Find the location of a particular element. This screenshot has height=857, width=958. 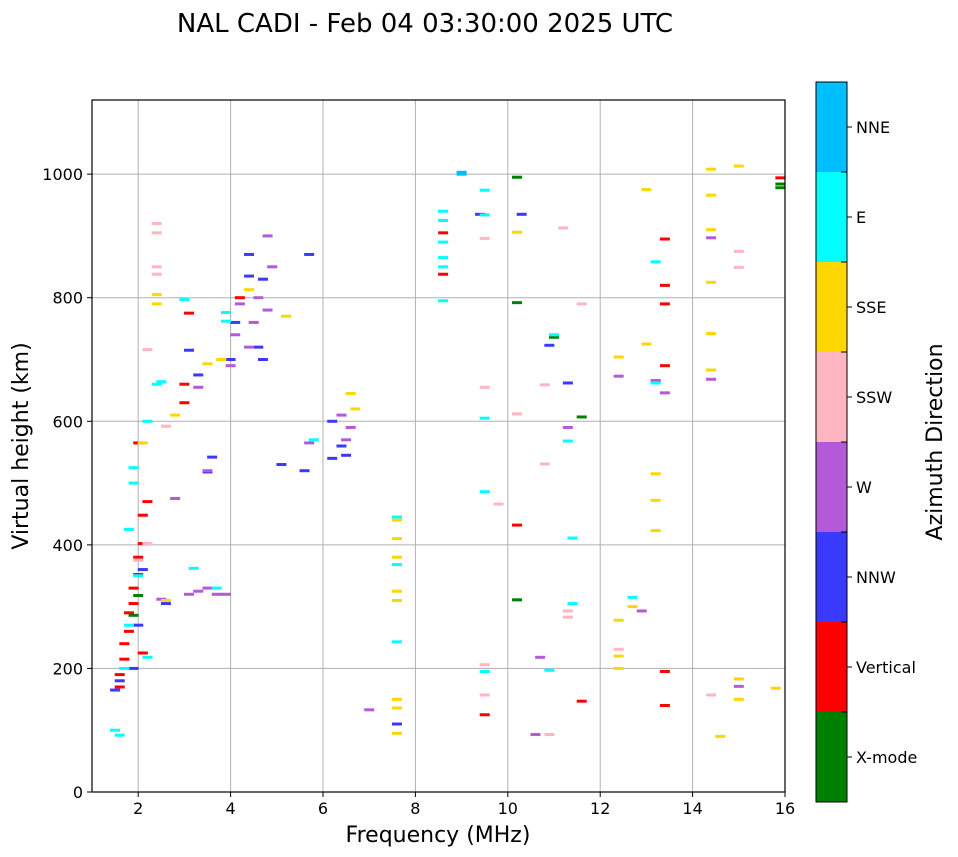

y-tick-label: 200 is located at coordinates (67, 668).